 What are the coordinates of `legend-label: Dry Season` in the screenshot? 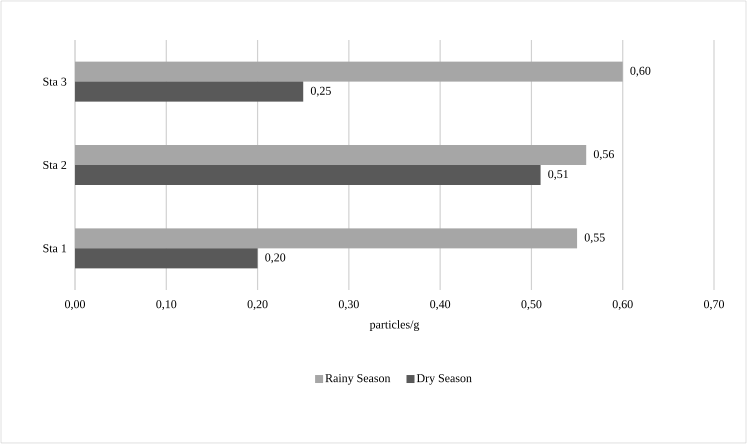 It's located at (444, 379).